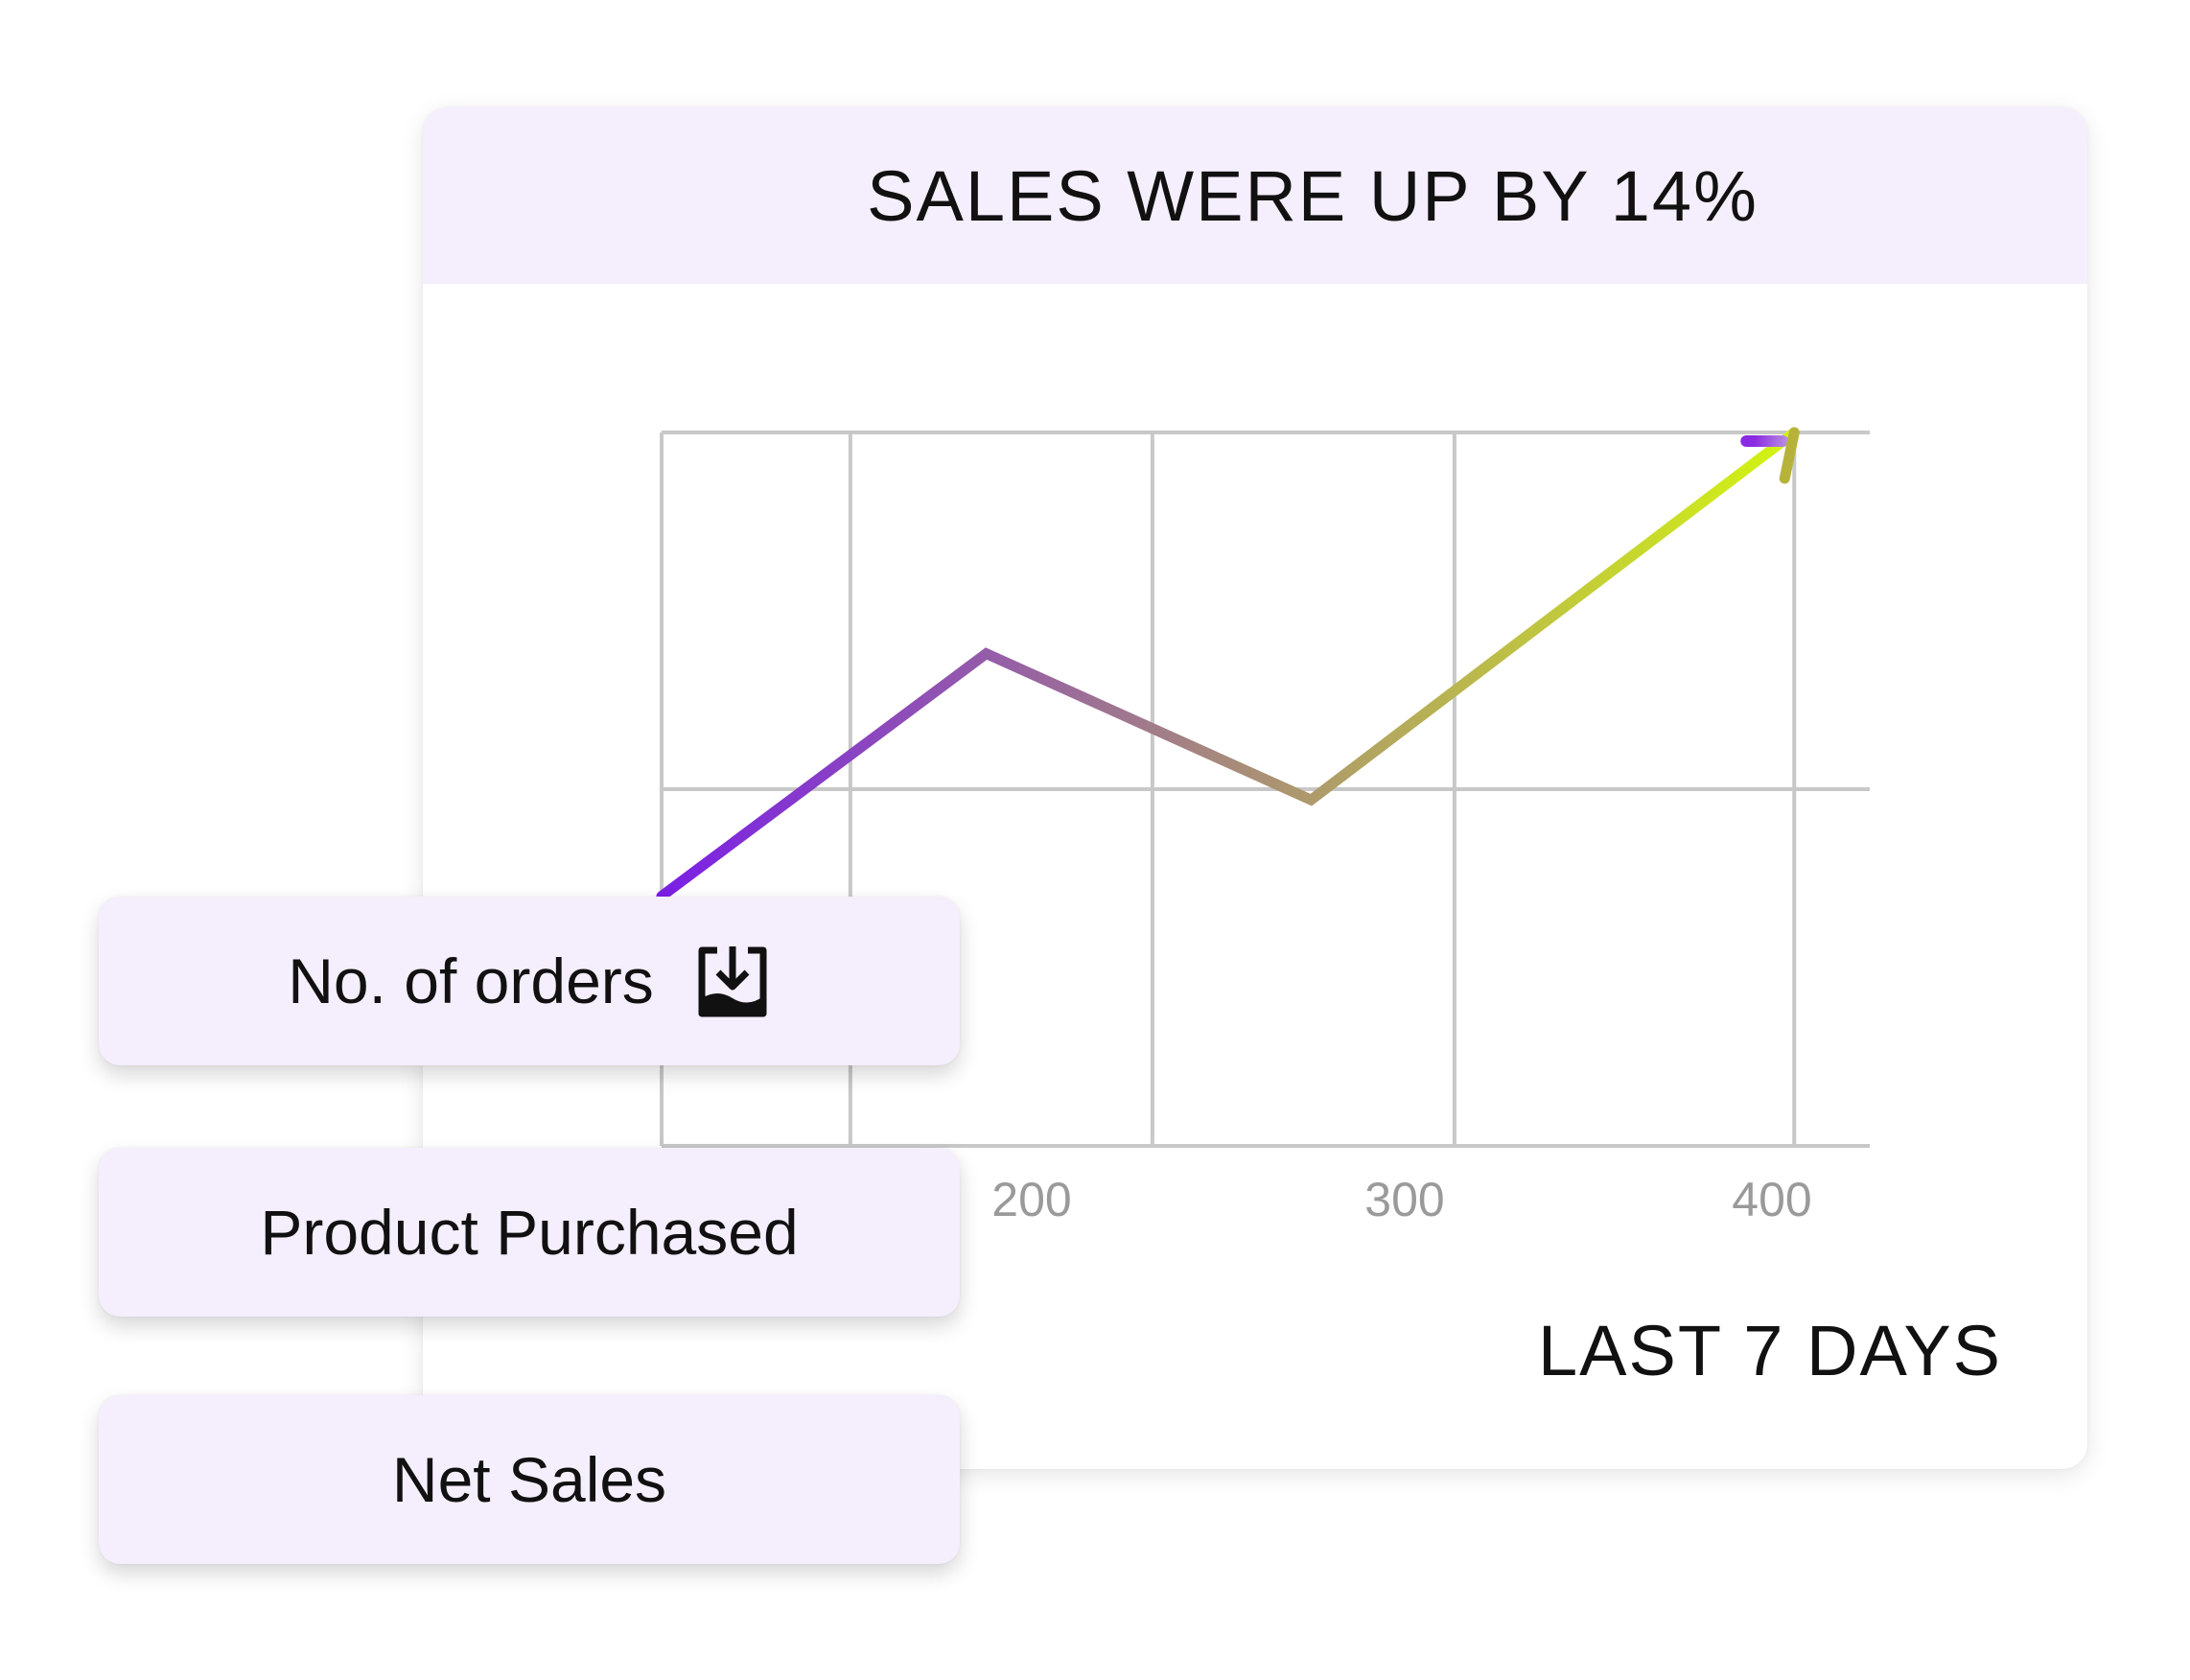 The height and width of the screenshot is (1680, 2190). Describe the element at coordinates (471, 980) in the screenshot. I see `no-of-orders-label: No. of orders` at that location.